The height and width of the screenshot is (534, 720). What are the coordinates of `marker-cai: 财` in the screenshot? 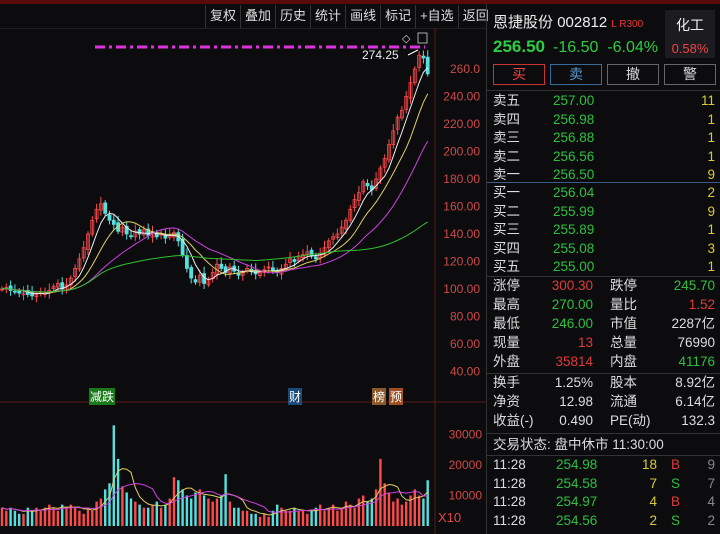 It's located at (295, 396).